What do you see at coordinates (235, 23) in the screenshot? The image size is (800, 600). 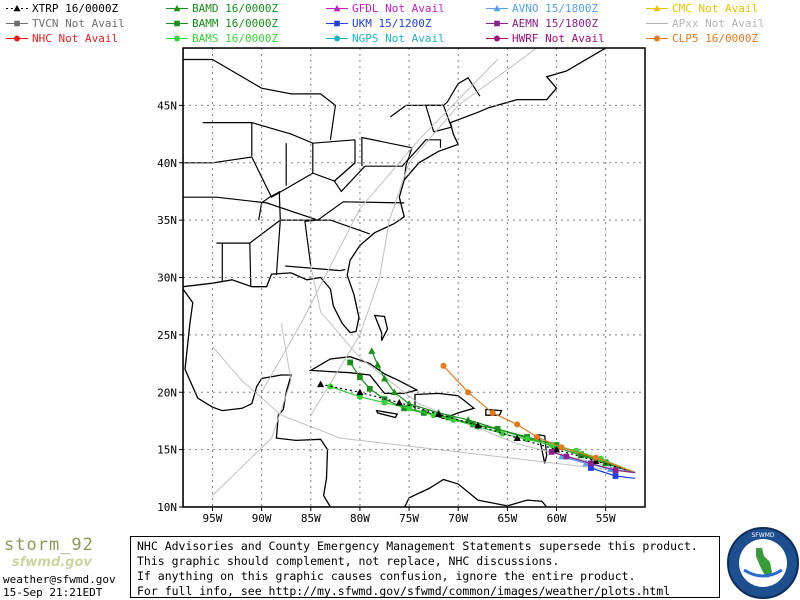 I see `legend-label: BAMM 16/0000Z` at bounding box center [235, 23].